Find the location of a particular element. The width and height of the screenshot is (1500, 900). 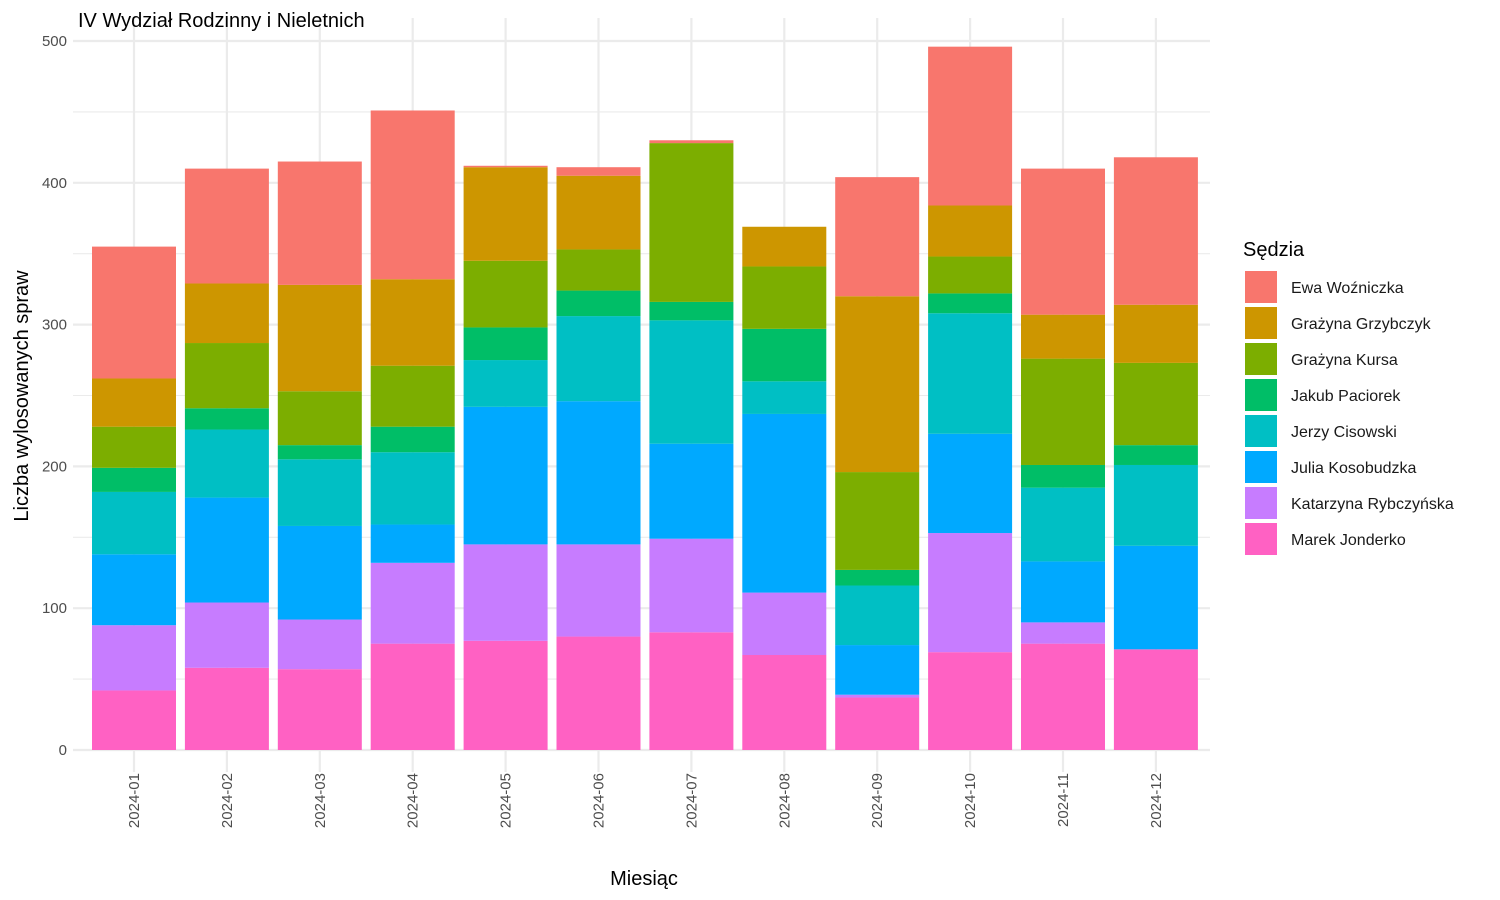

legend-title: Sędzia is located at coordinates (1274, 250).